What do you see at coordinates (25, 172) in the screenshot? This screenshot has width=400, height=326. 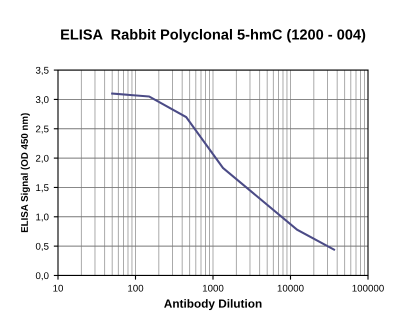 I see `y-axis-title: ELISA Signal (OD 450 nm)` at bounding box center [25, 172].